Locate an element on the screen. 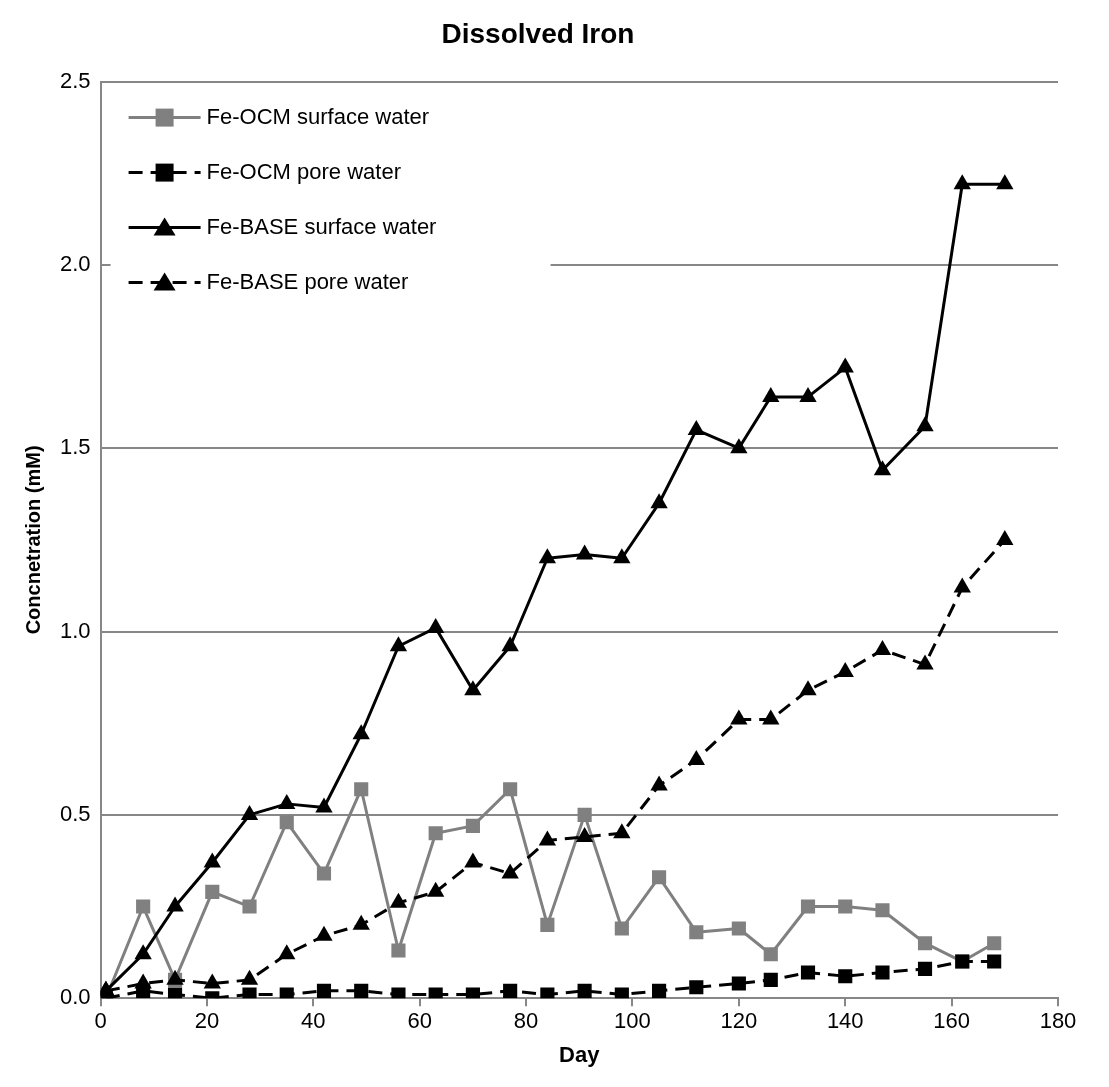  y-tick-label: 2.5 is located at coordinates (75, 80).